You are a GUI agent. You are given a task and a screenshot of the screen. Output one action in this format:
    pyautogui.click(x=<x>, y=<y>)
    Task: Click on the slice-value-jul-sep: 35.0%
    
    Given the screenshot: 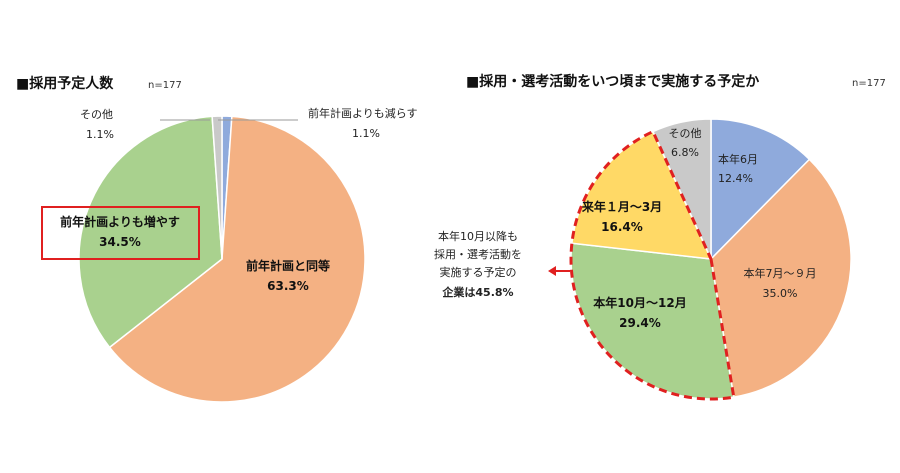 What is the action you would take?
    pyautogui.click(x=780, y=293)
    